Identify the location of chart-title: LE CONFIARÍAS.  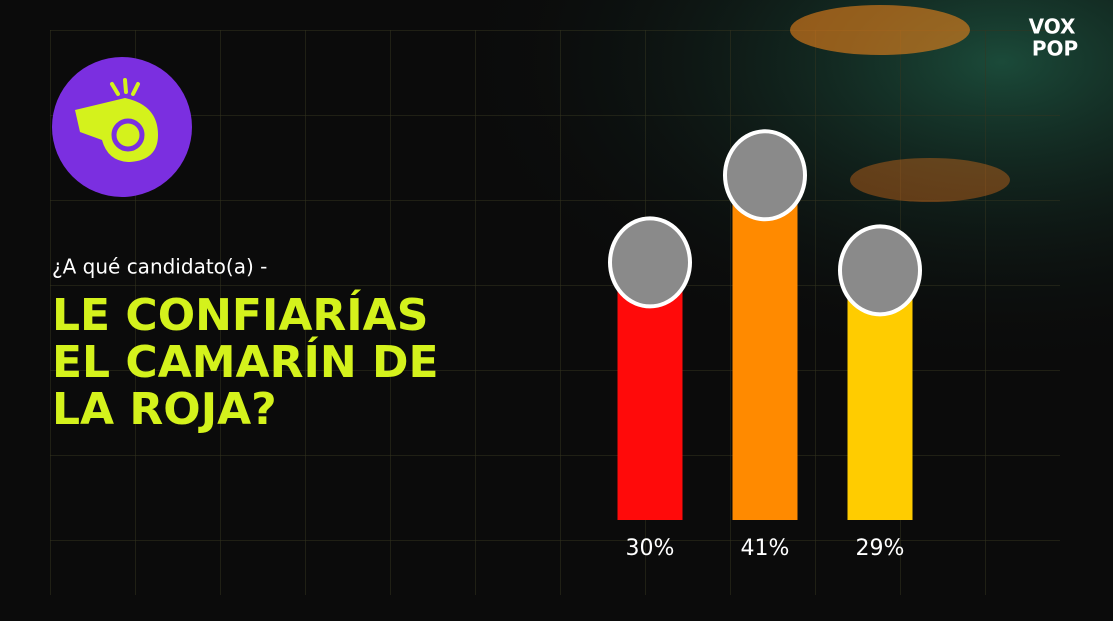
(240, 314).